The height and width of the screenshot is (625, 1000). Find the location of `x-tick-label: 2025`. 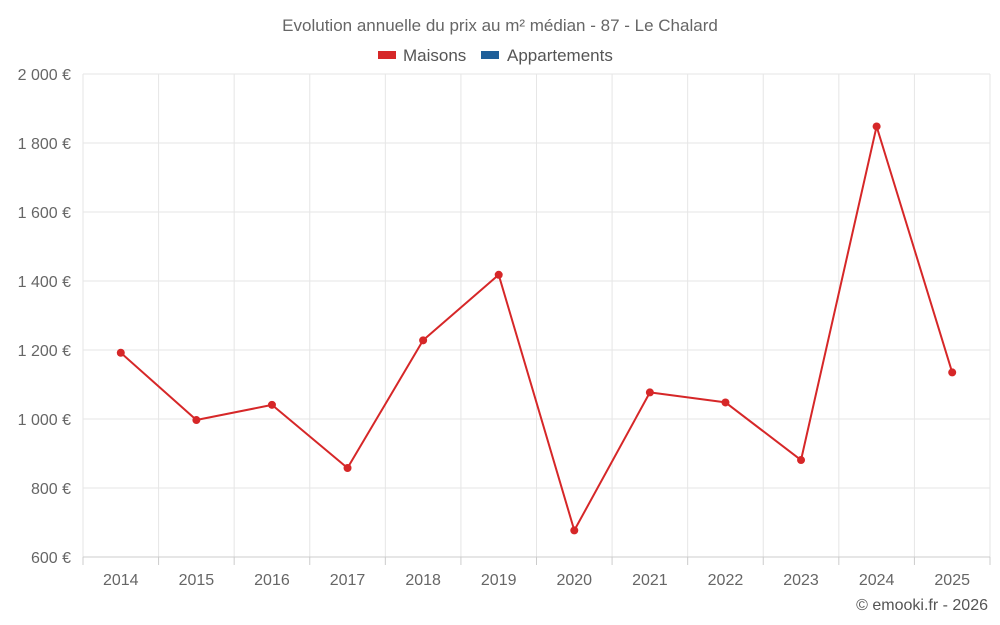

x-tick-label: 2025 is located at coordinates (952, 580).